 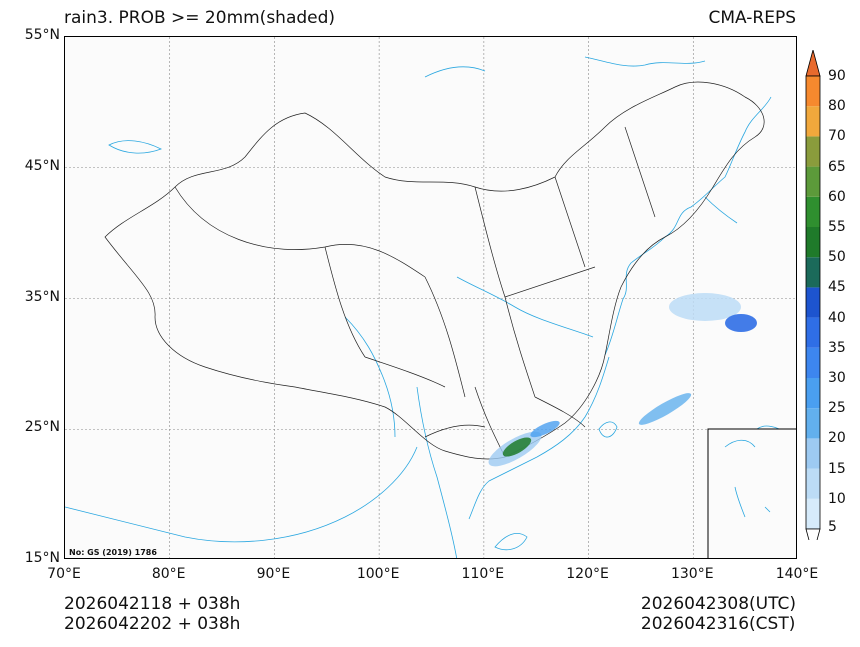 I want to click on colorbar-level-label: 60, so click(x=837, y=196).